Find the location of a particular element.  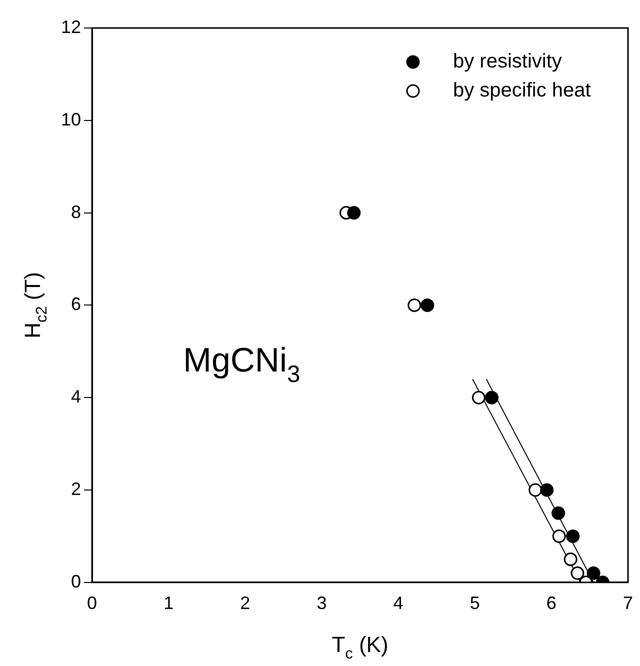

x-tick-label: 2 is located at coordinates (245, 603).